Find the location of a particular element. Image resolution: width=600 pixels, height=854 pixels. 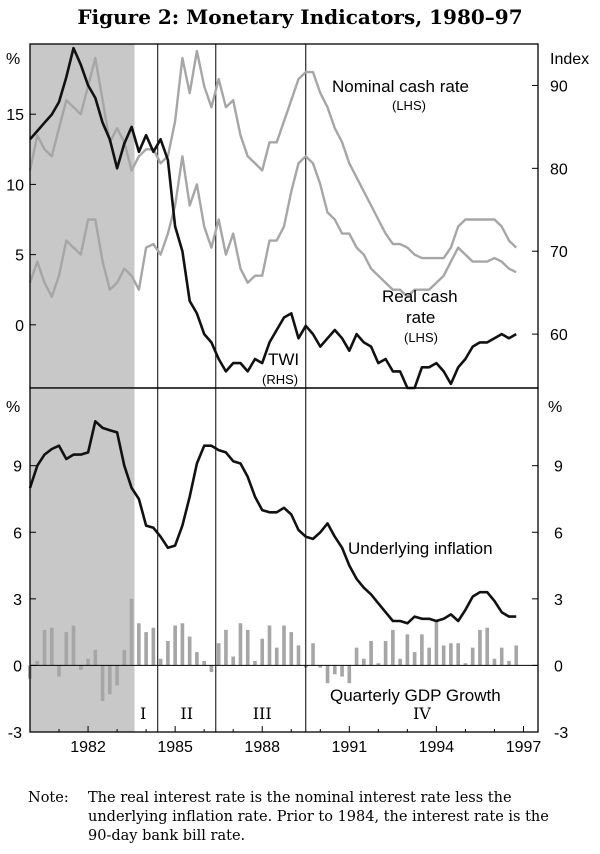

real-cash-rate-label: Real cash is located at coordinates (420, 296).